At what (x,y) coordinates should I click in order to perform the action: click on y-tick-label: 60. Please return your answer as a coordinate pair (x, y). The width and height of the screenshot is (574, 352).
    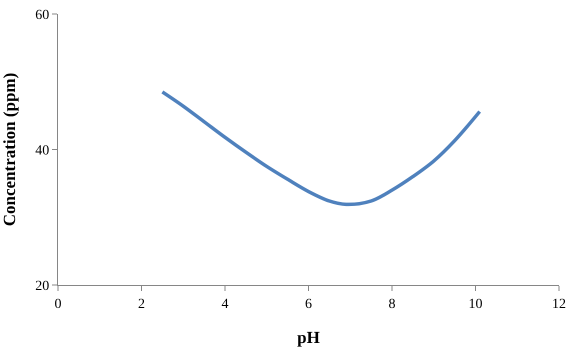
    Looking at the image, I should click on (42, 15).